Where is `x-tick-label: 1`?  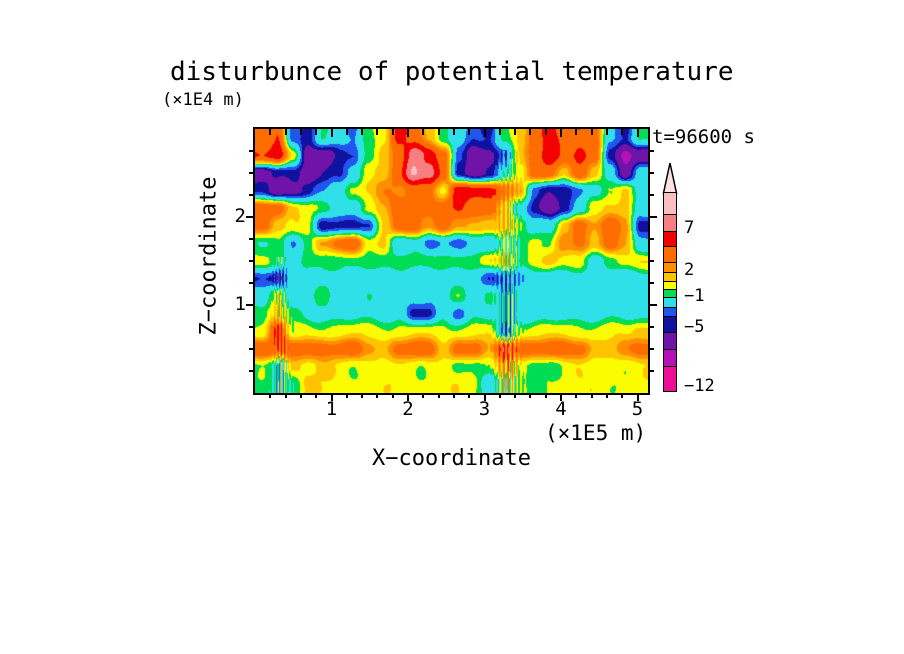
x-tick-label: 1 is located at coordinates (331, 409).